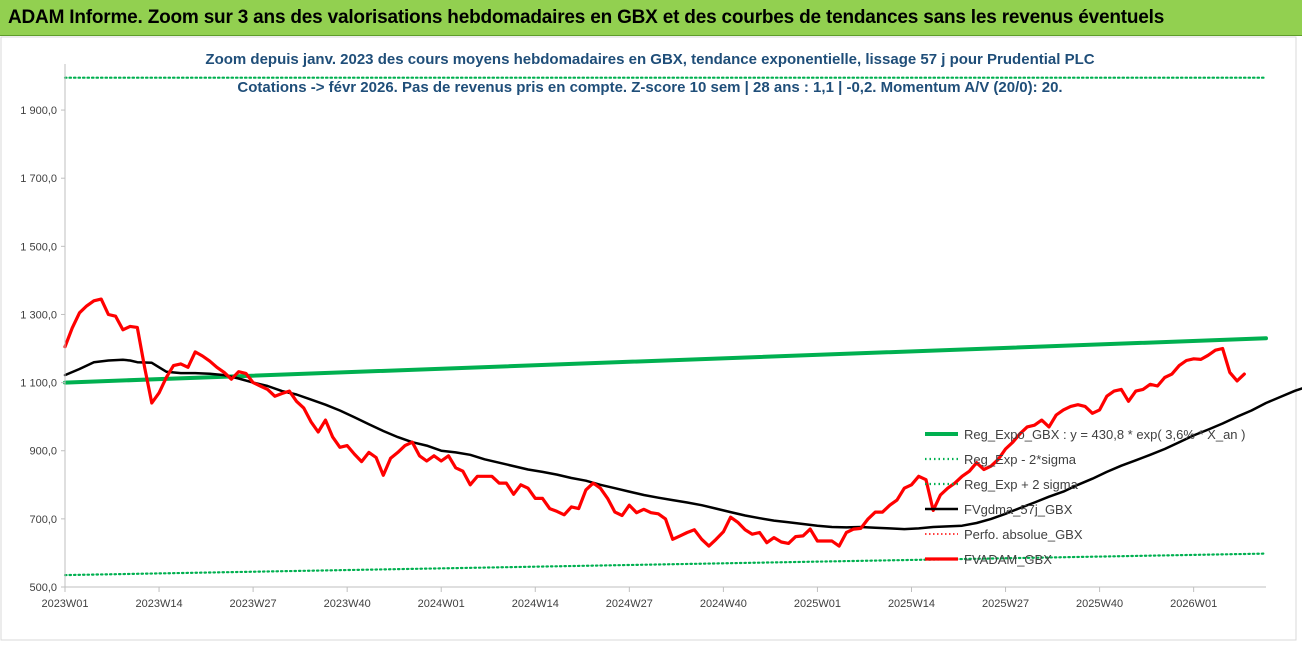 The height and width of the screenshot is (647, 1302). What do you see at coordinates (253, 604) in the screenshot?
I see `x-tick-label: 2023W27` at bounding box center [253, 604].